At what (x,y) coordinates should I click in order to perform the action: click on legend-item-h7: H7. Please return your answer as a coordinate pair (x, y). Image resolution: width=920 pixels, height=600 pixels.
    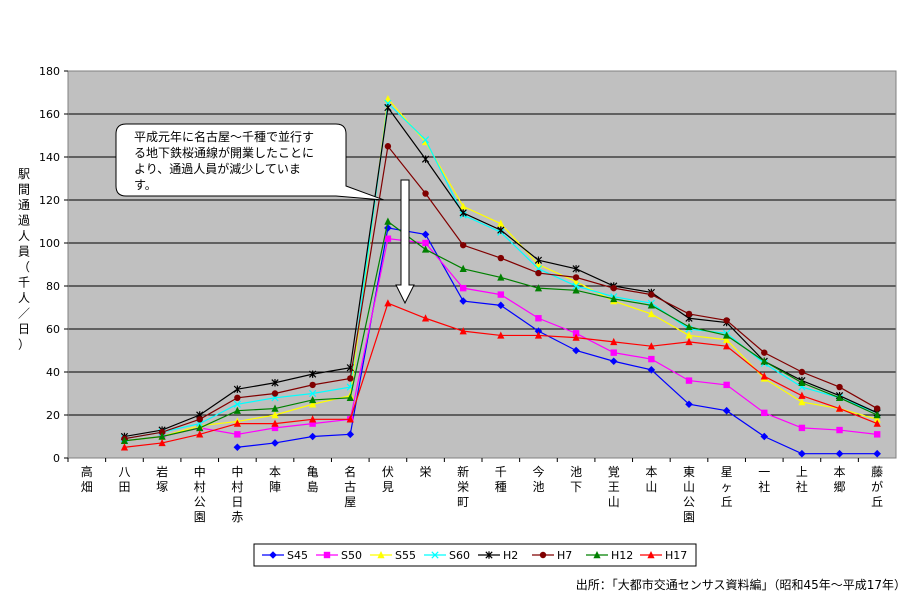
    Looking at the image, I should click on (552, 555).